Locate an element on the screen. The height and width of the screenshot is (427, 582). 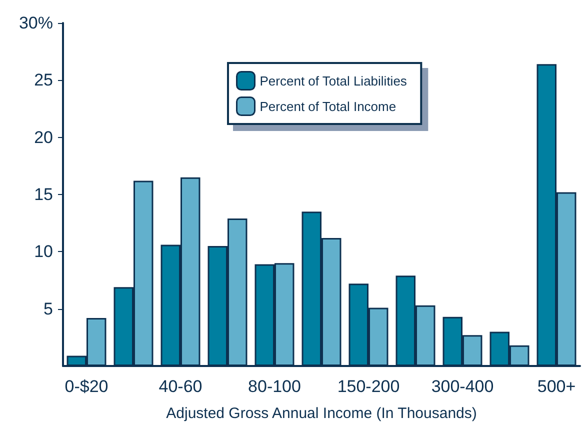
legend-label: Percent of Total Liabilities is located at coordinates (334, 80).